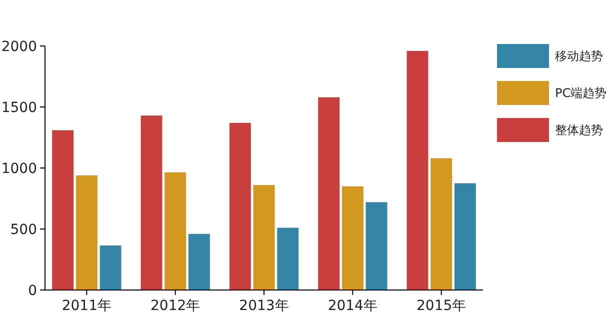  I want to click on x-tick-label: 2013年, so click(264, 306).